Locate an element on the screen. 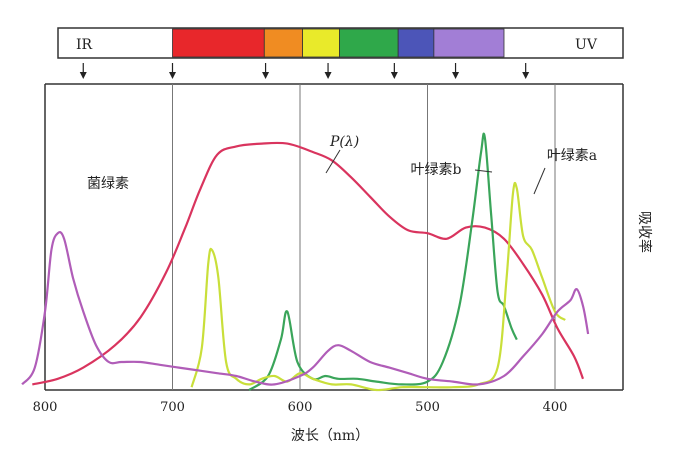 This screenshot has height=456, width=675. chl-b-label: 叶绿素b is located at coordinates (436, 170).